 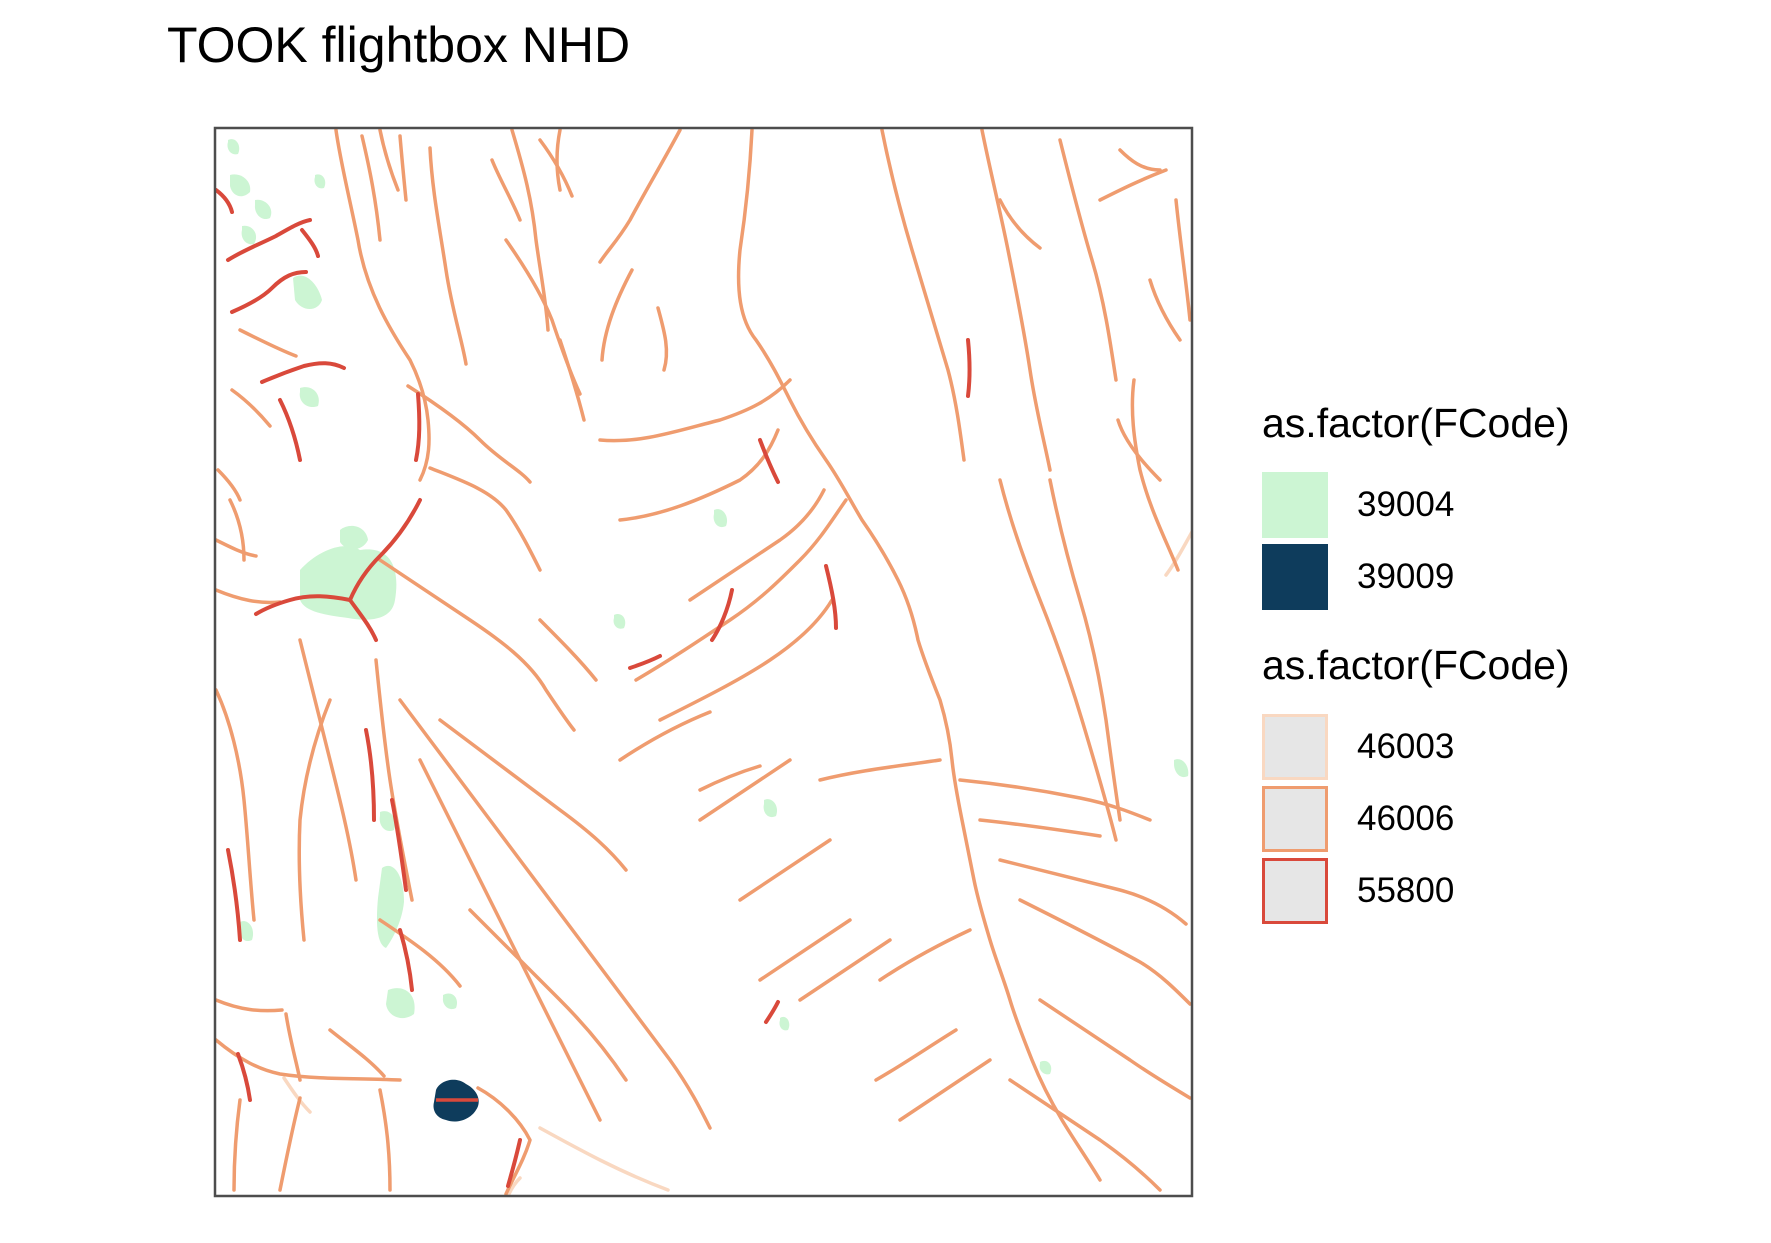 I want to click on legend-label-46003: 46003, so click(x=1406, y=746).